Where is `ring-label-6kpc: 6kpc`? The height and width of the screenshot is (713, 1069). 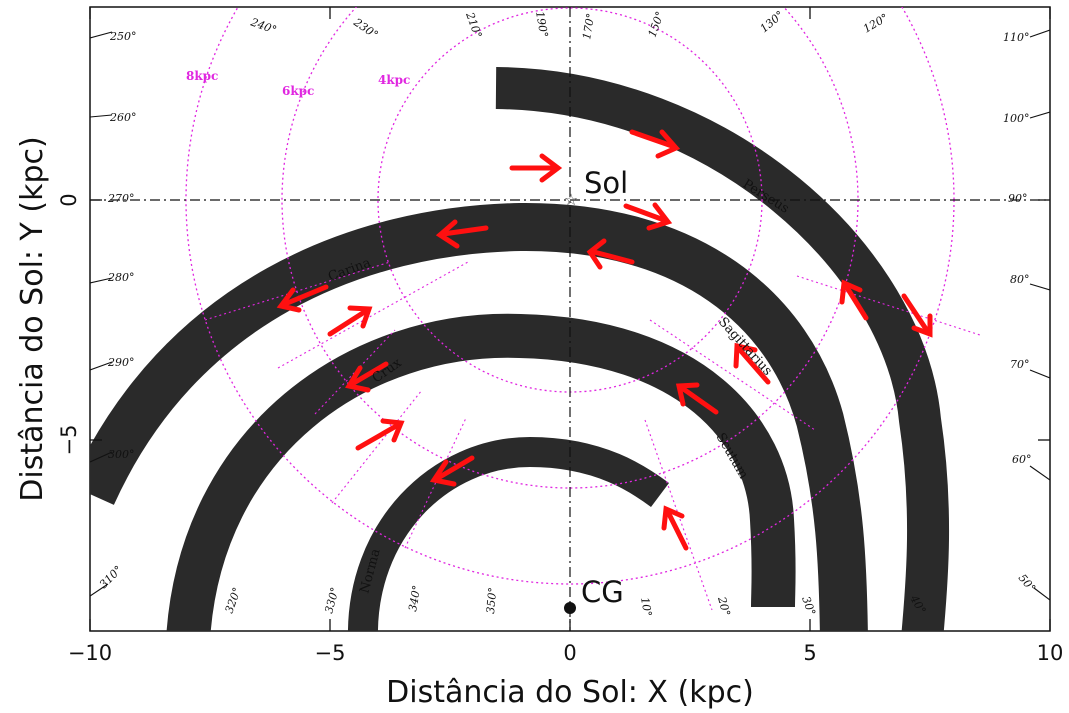 ring-label-6kpc: 6kpc is located at coordinates (298, 91).